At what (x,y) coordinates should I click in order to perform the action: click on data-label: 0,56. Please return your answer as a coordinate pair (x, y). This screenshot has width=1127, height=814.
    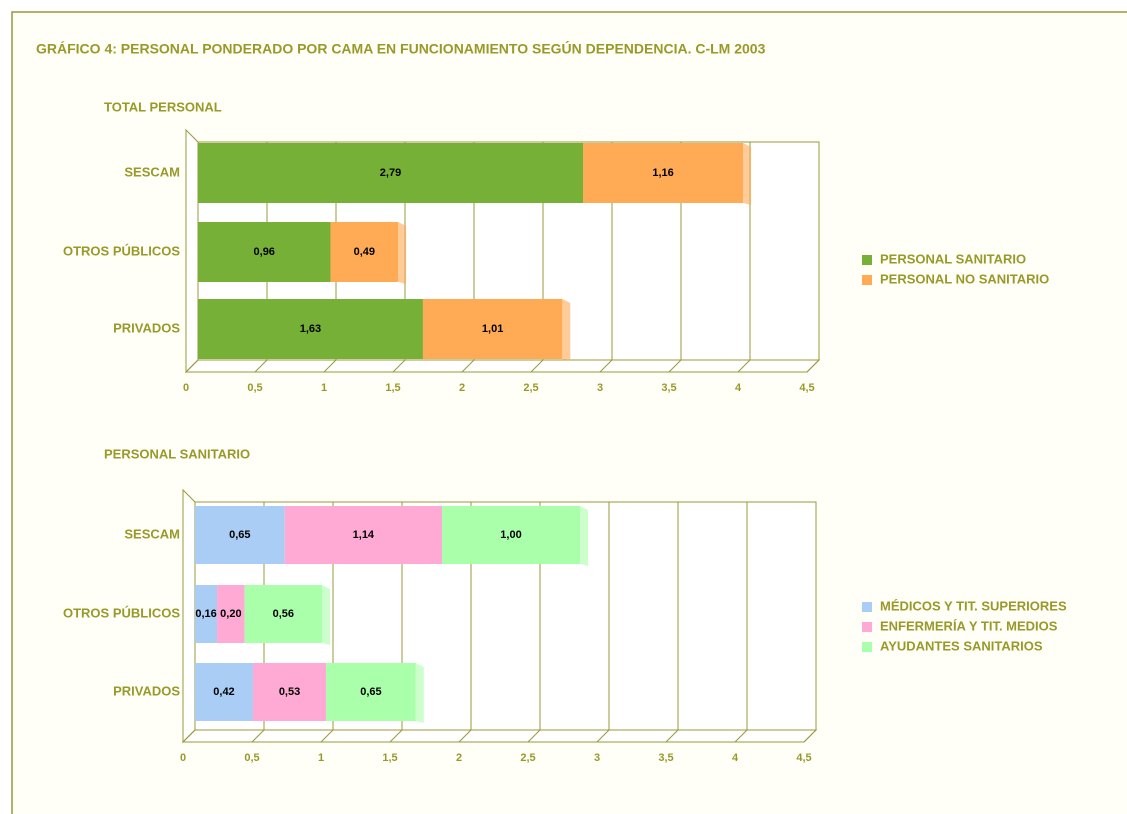
    Looking at the image, I should click on (283, 614).